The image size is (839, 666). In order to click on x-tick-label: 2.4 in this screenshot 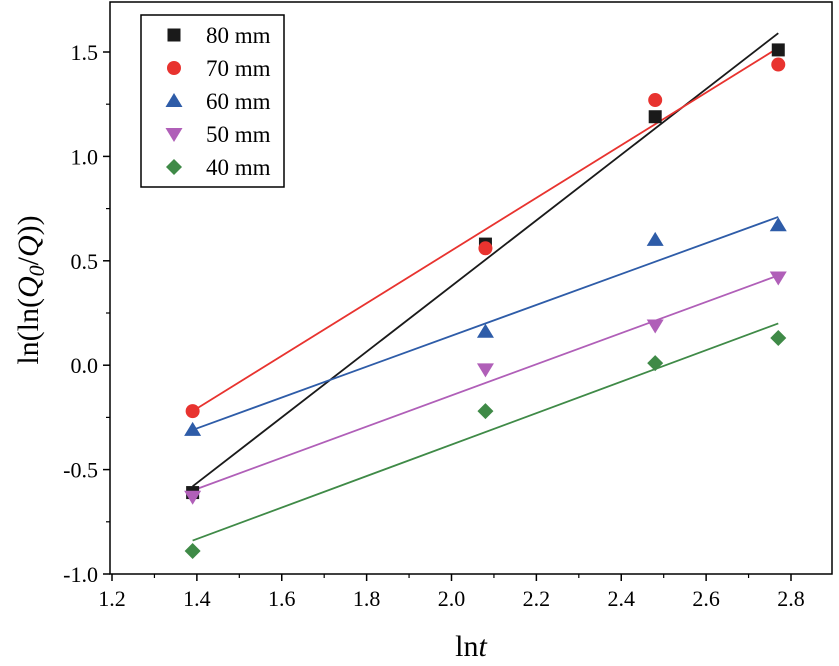, I will do `click(622, 598)`.